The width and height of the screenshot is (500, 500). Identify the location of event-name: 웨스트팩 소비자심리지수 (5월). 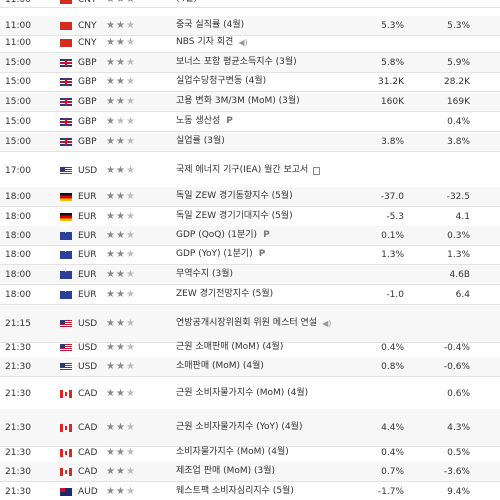
(272, 491).